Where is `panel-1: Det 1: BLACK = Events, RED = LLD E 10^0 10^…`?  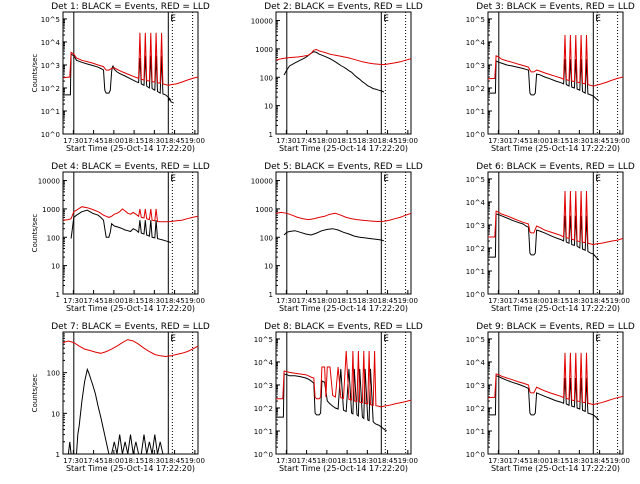
panel-1: Det 1: BLACK = Events, RED = LLD E 10^0 10^… is located at coordinates (120, 77).